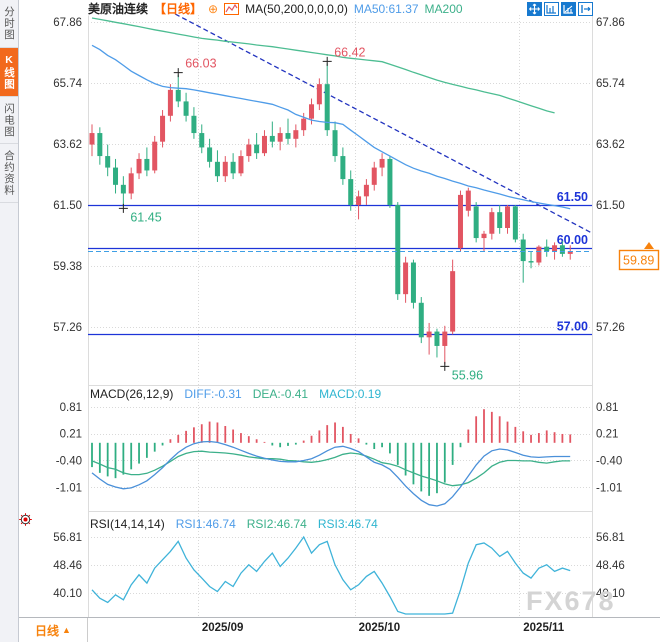 The width and height of the screenshot is (660, 642). Describe the element at coordinates (118, 9) in the screenshot. I see `symbol-name: 美原油连续` at that location.